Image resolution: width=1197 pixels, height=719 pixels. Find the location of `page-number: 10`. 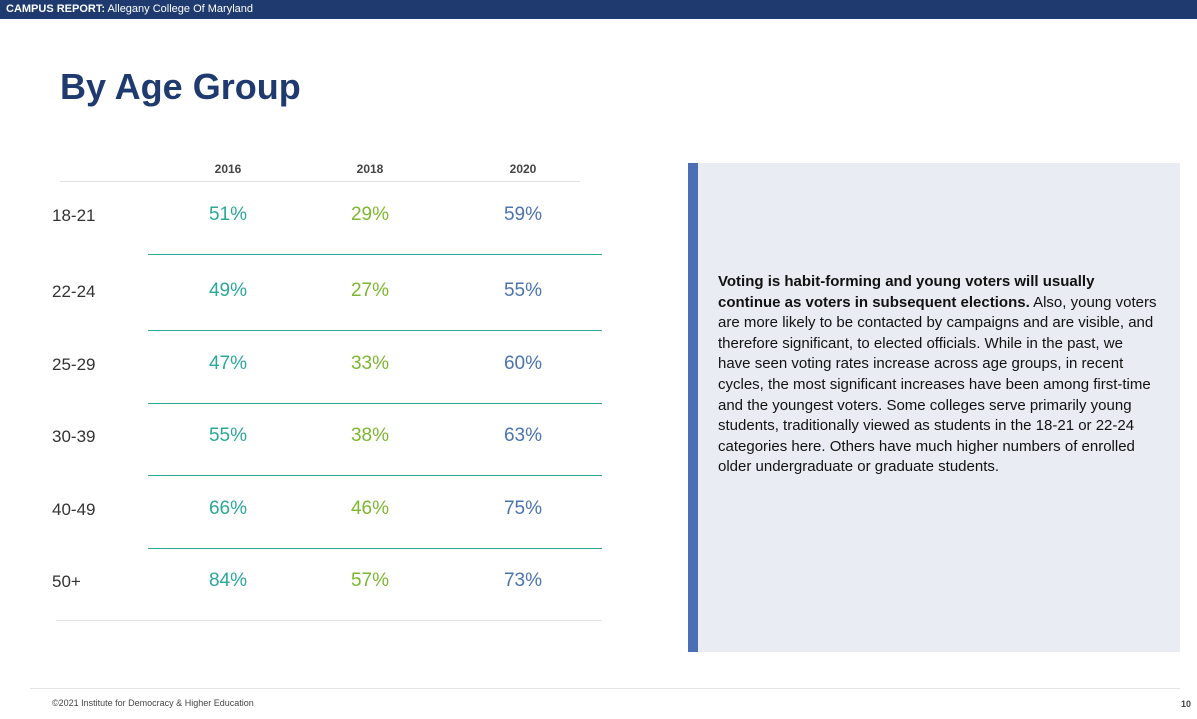

page-number: 10 is located at coordinates (1186, 704).